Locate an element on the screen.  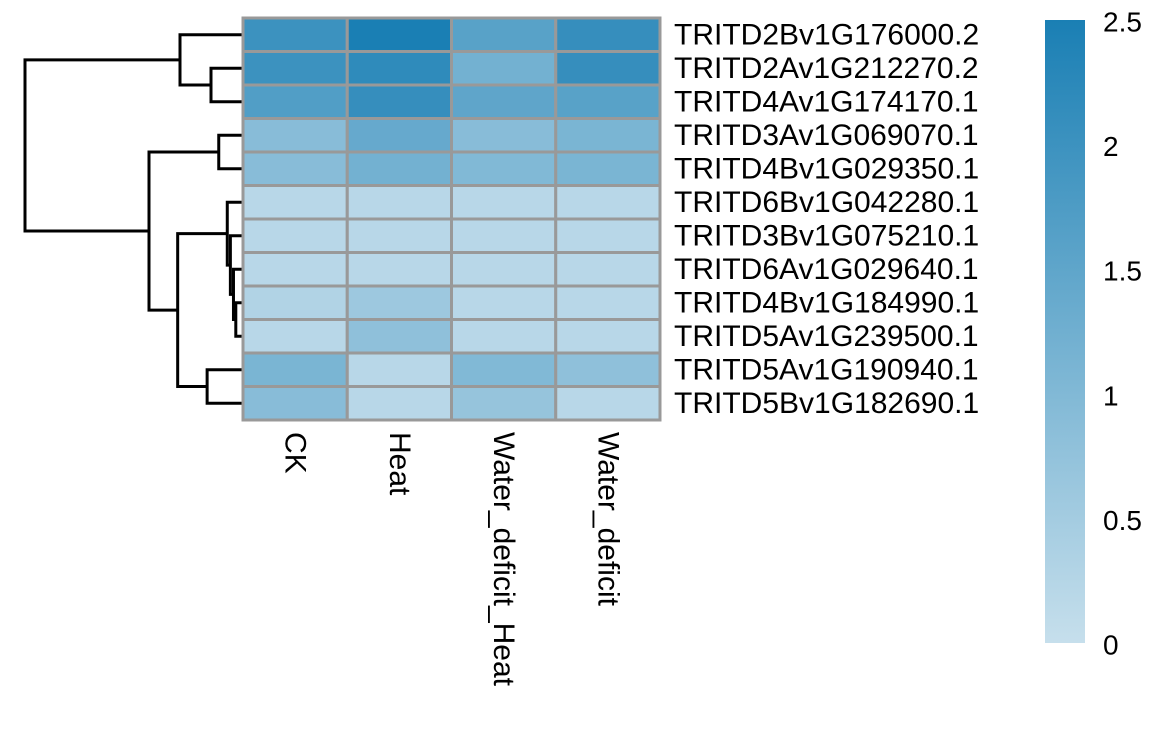
row-label: TRITD5Av1G239500.1 is located at coordinates (826, 336).